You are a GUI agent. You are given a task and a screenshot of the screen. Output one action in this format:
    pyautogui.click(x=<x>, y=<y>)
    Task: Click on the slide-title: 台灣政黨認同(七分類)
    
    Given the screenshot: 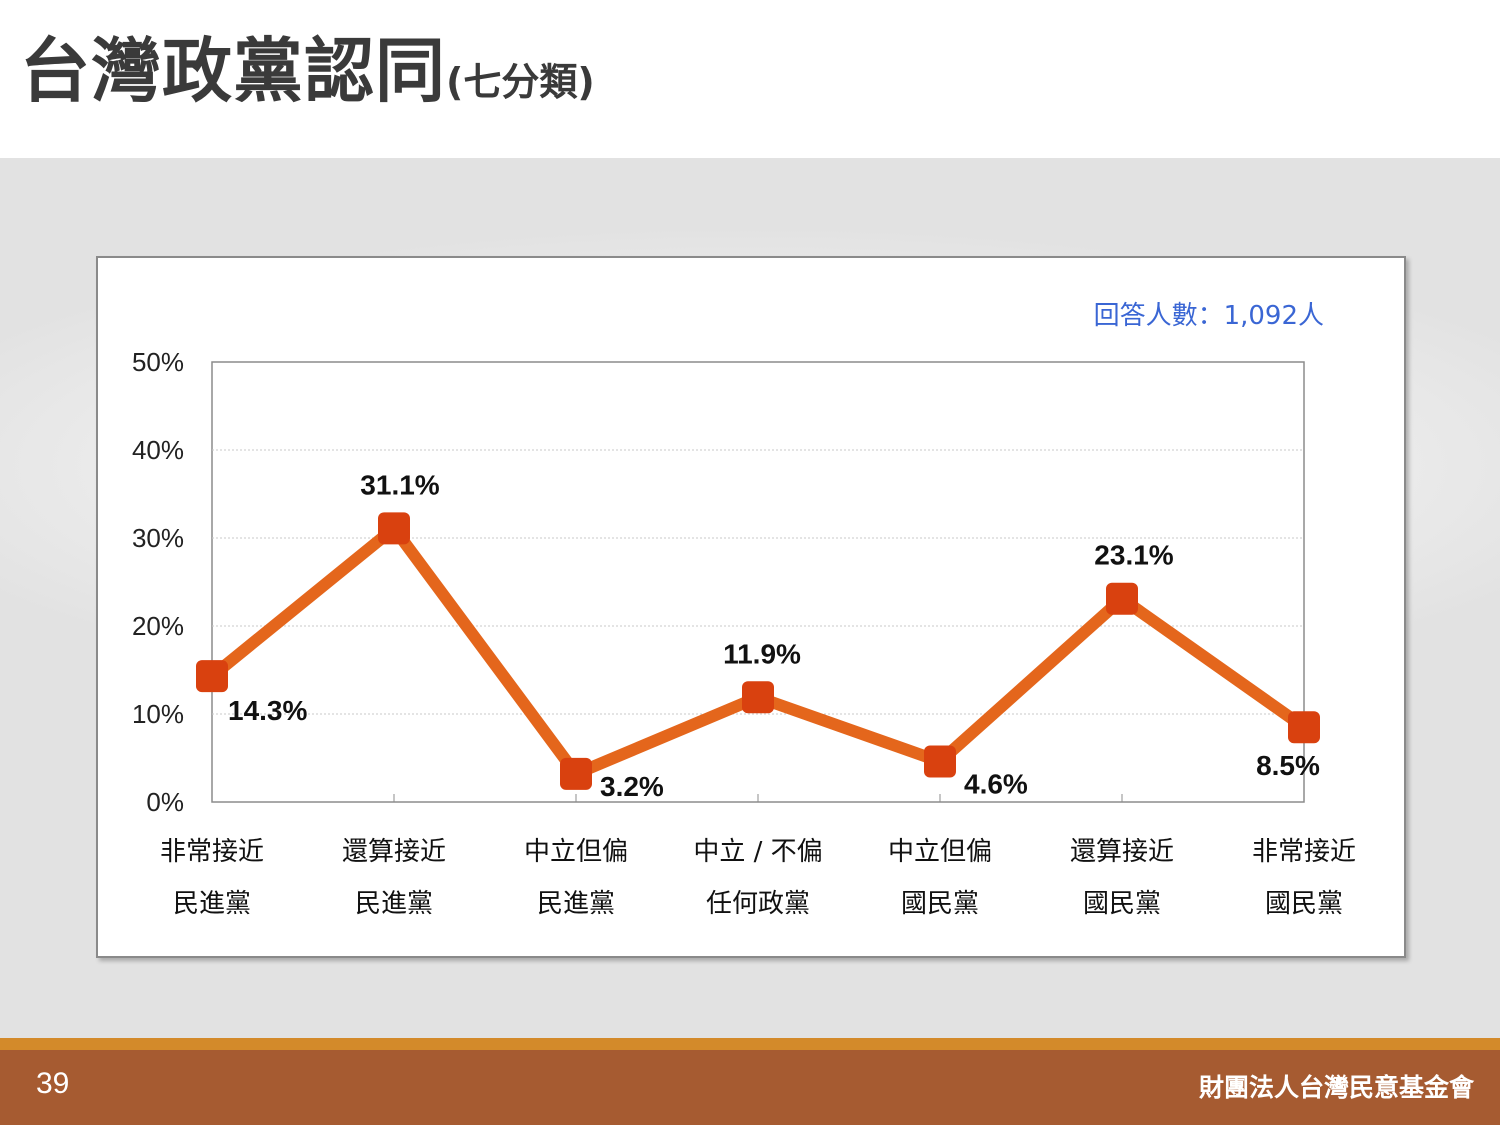 What is the action you would take?
    pyautogui.click(x=307, y=71)
    